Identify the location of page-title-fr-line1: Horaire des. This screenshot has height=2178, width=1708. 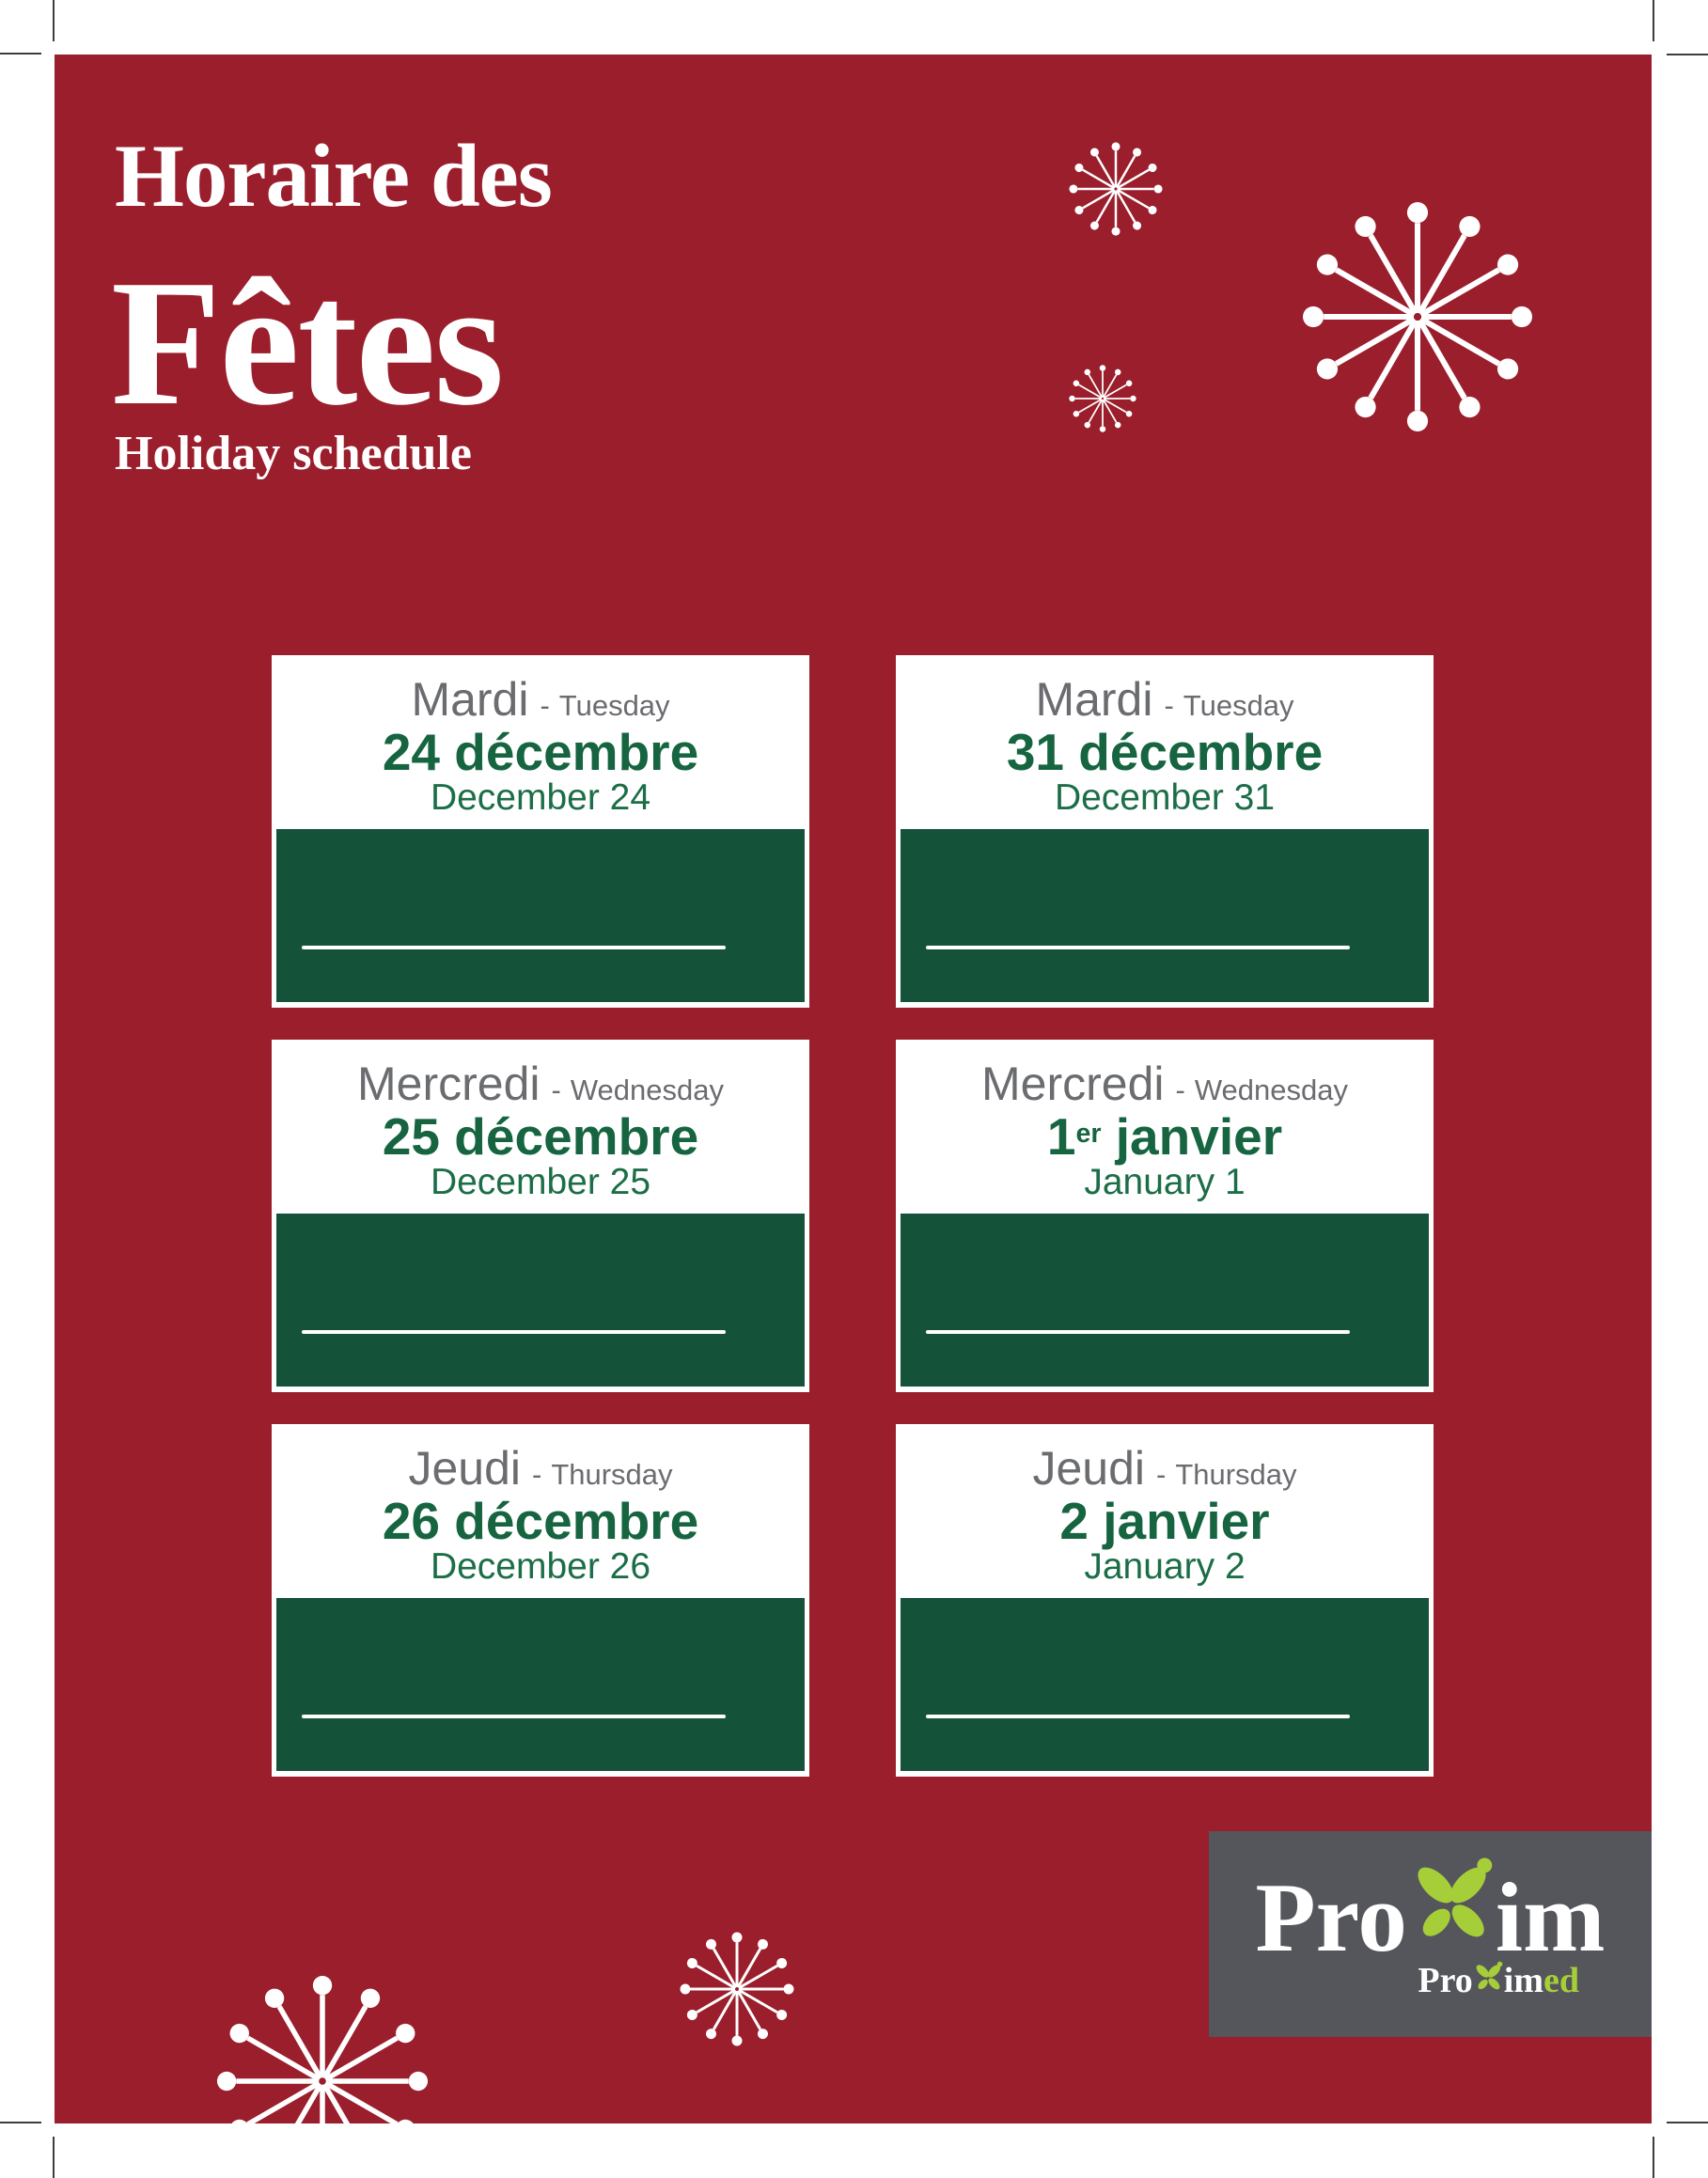
(334, 176).